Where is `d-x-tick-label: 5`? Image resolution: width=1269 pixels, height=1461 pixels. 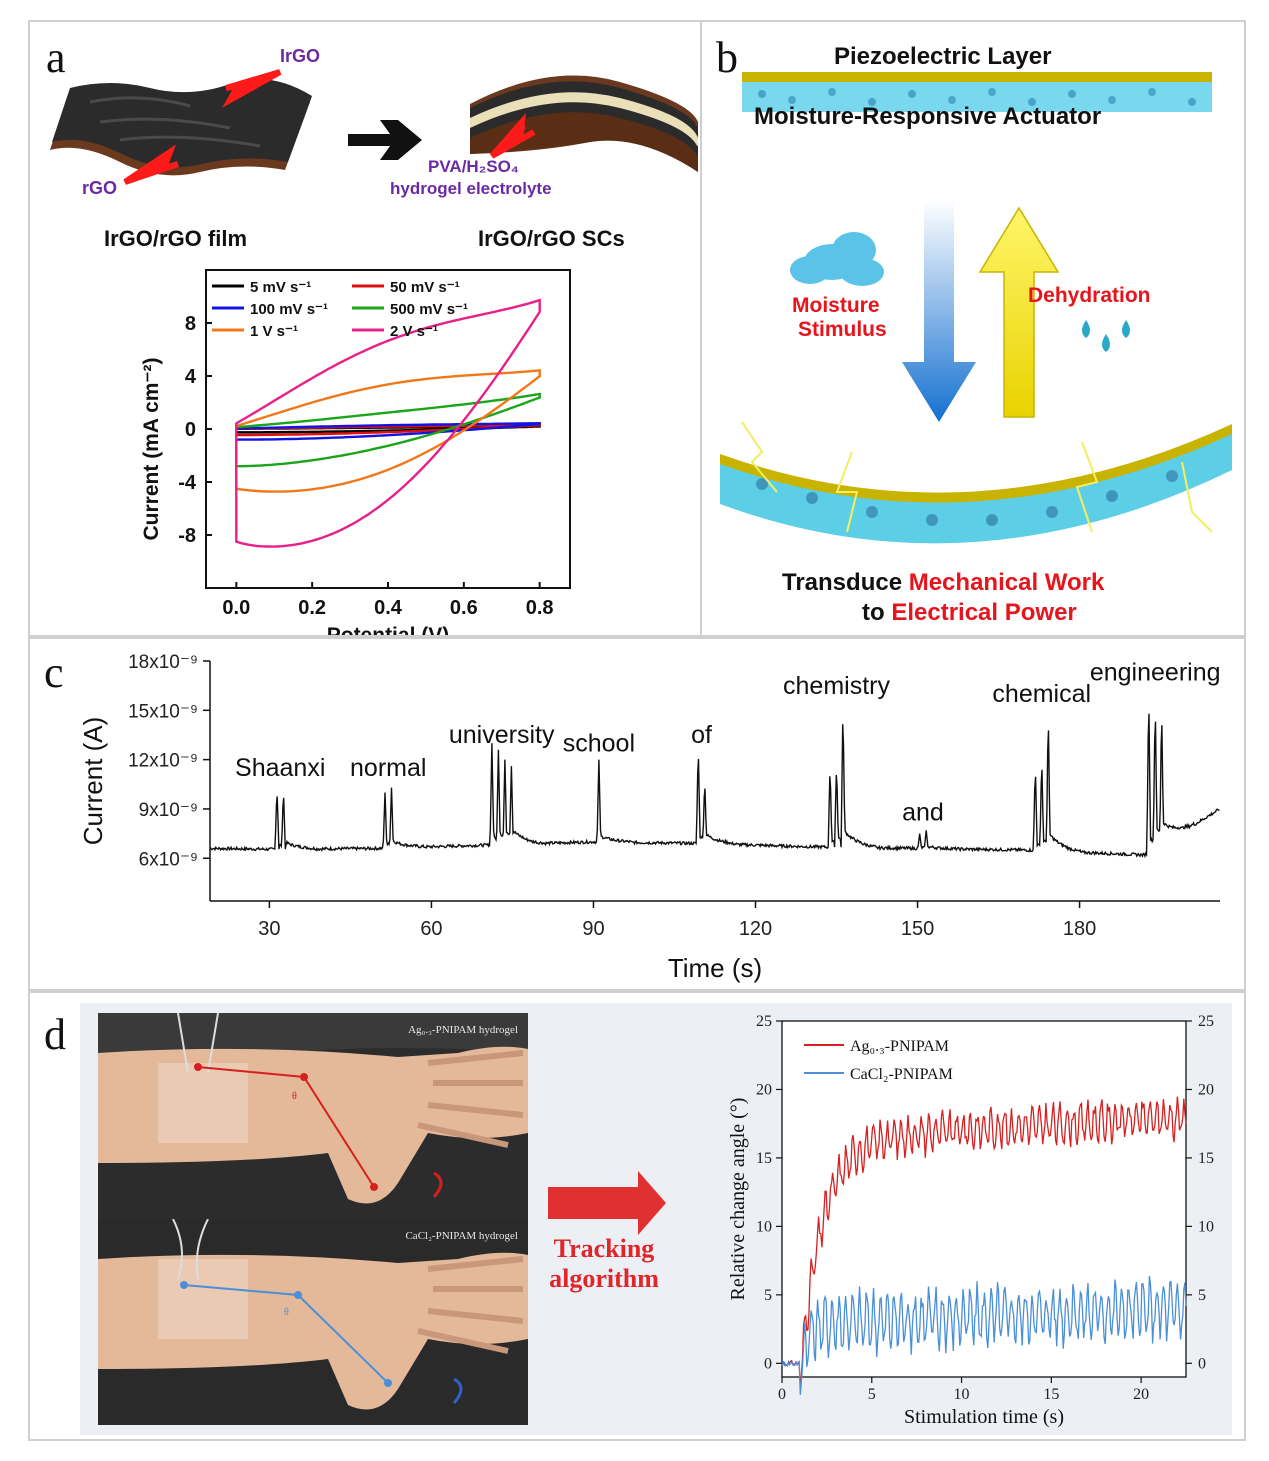 d-x-tick-label: 5 is located at coordinates (872, 1394).